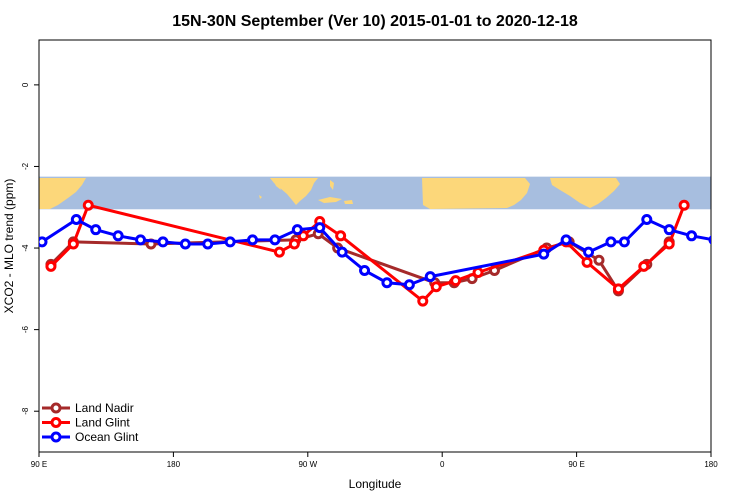 This screenshot has width=750, height=500. What do you see at coordinates (476, 193) in the screenshot?
I see `land-sahara-arabia` at bounding box center [476, 193].